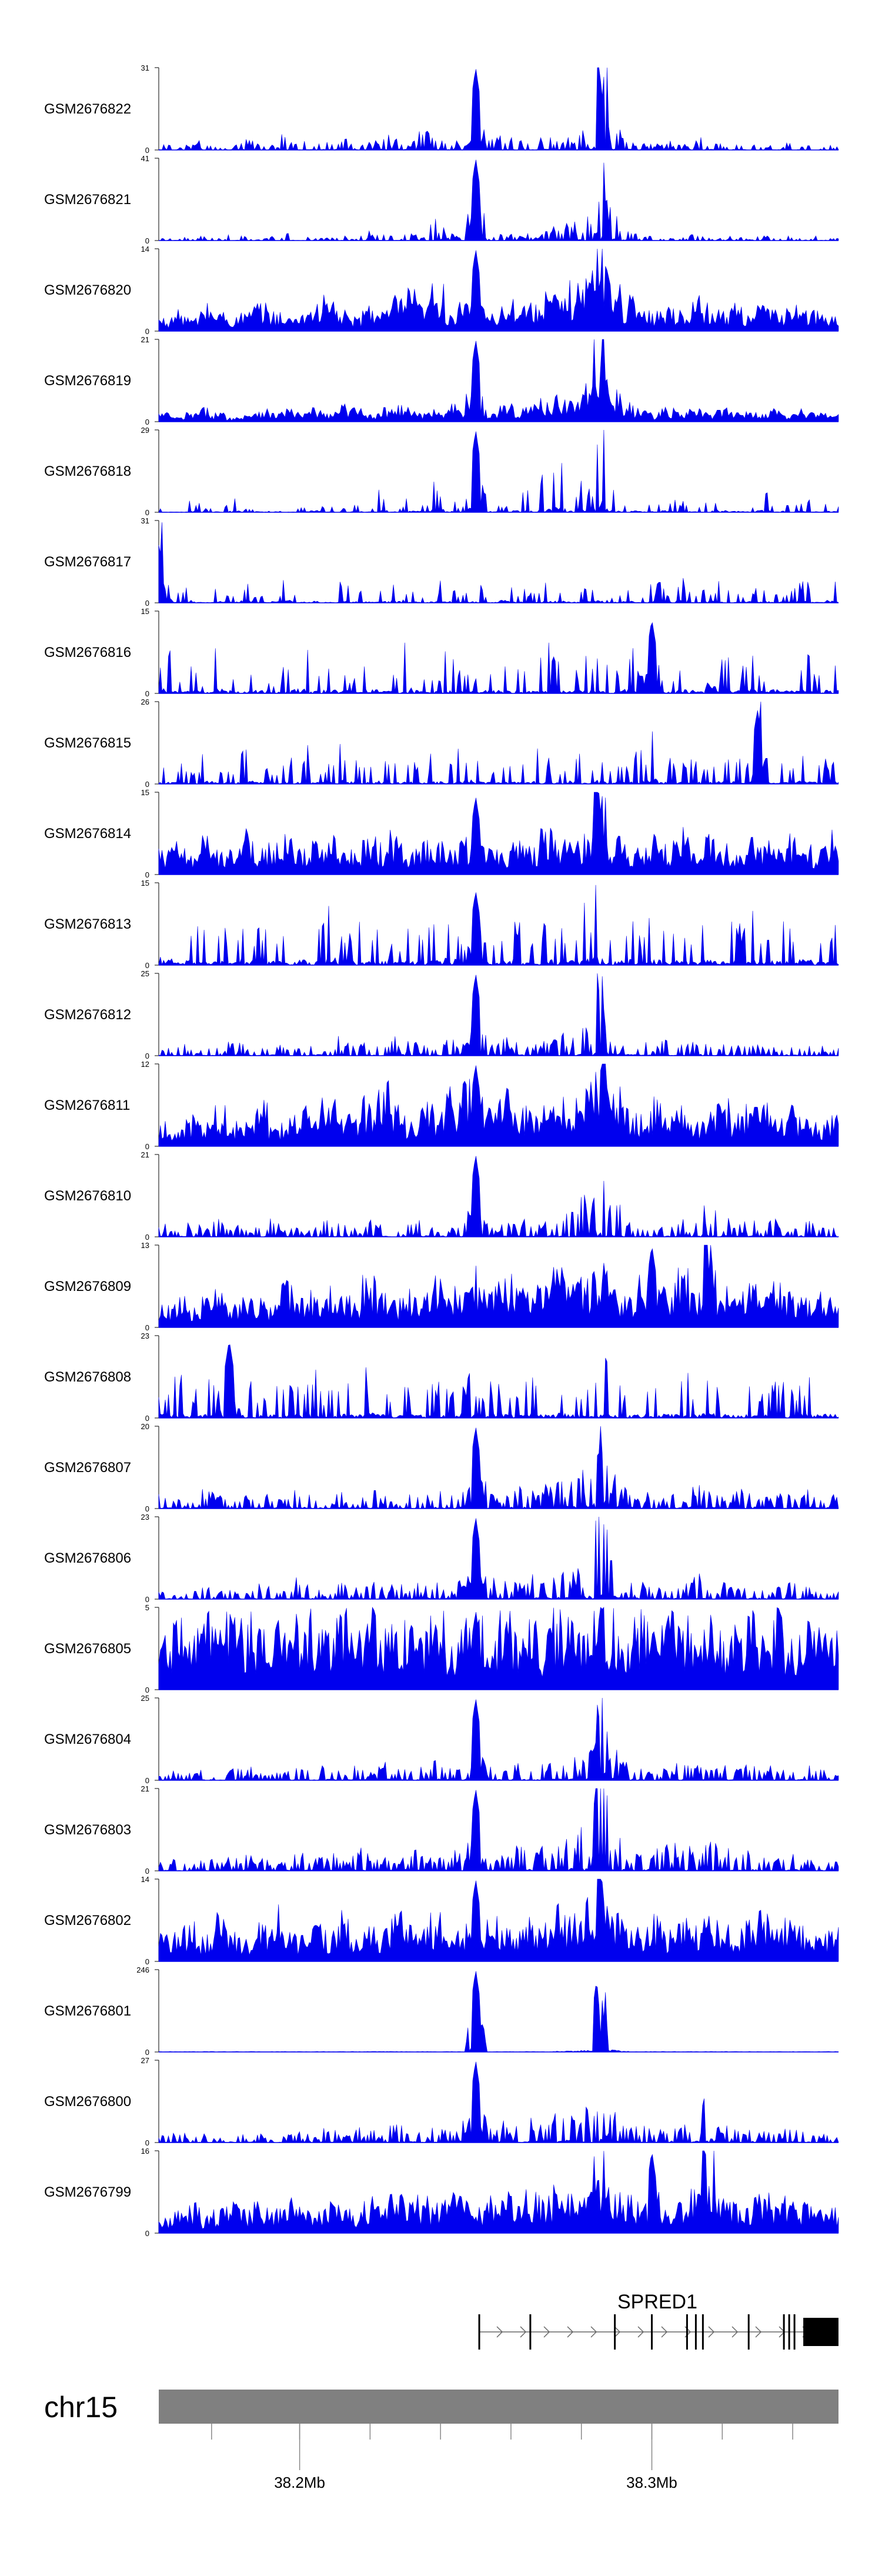  Describe the element at coordinates (87, 2102) in the screenshot. I see `track-label: GSM2676800` at that location.